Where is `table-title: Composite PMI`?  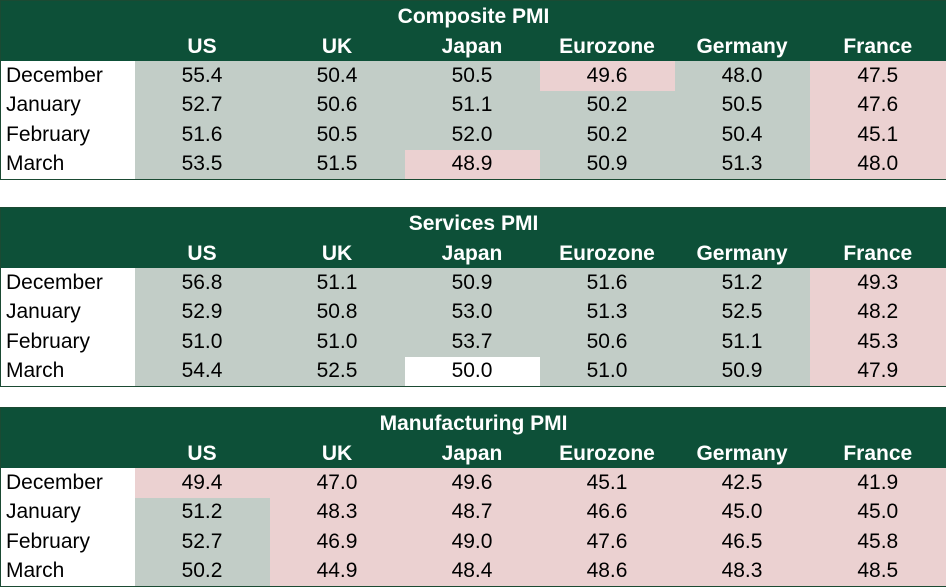
table-title: Composite PMI is located at coordinates (473, 16).